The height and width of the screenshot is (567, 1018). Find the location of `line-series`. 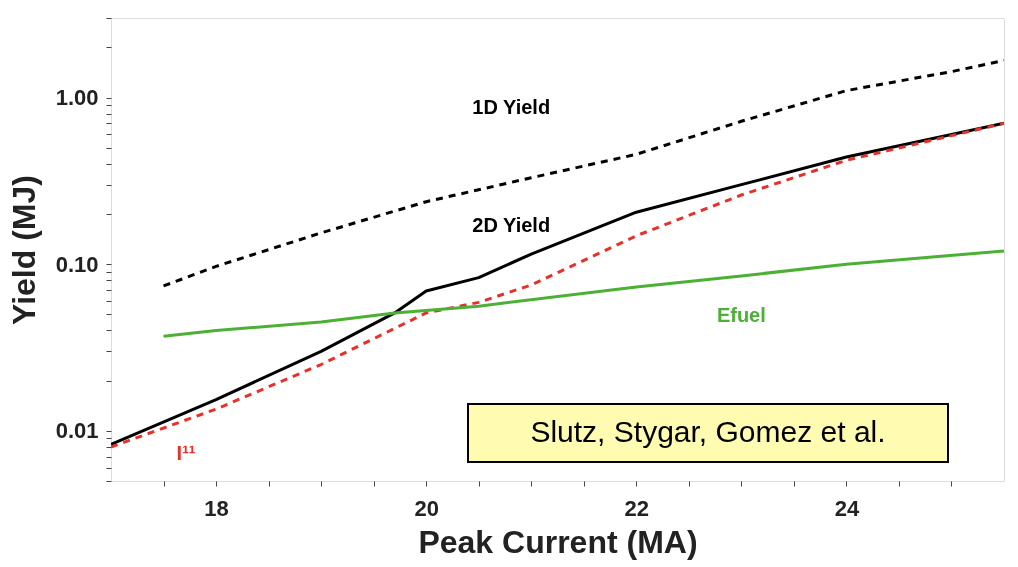

line-series is located at coordinates (583, 293).